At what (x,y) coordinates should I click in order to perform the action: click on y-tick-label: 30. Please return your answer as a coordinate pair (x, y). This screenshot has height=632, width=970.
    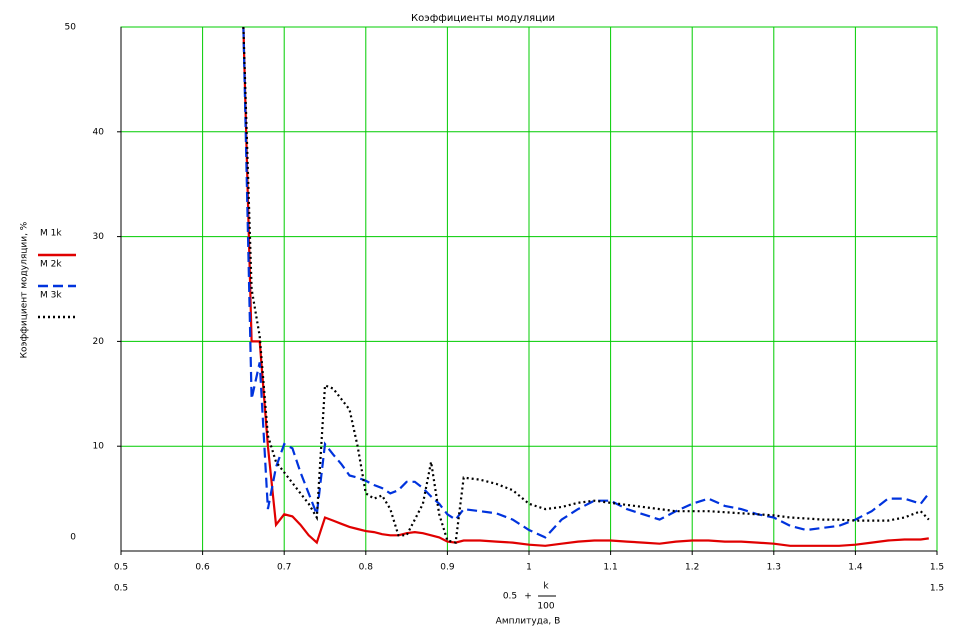
    Looking at the image, I should click on (99, 237).